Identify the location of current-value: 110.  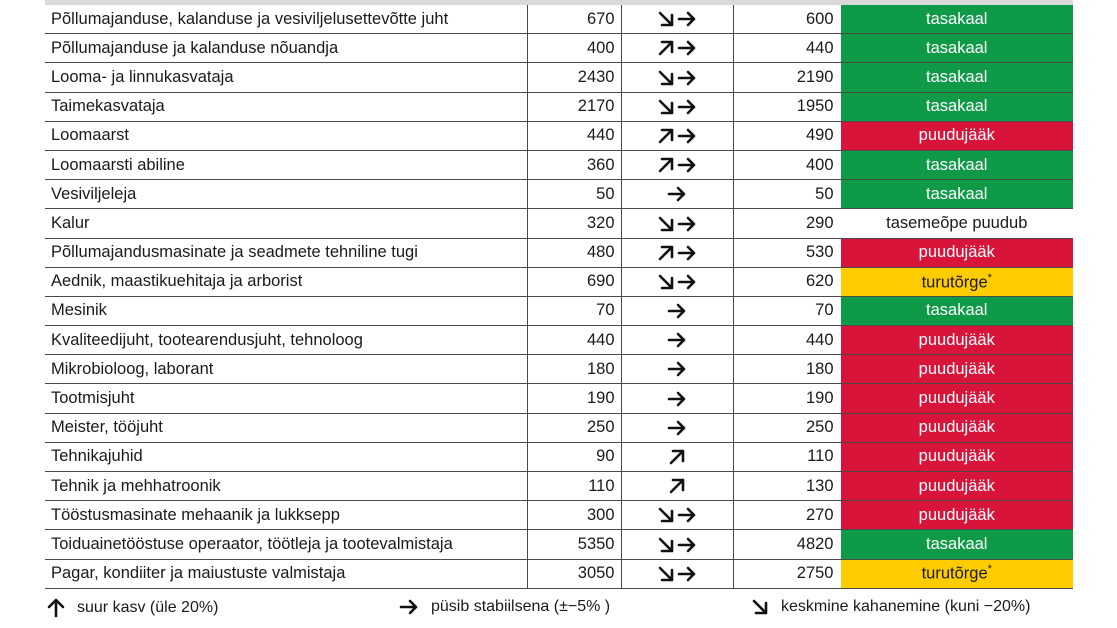
(574, 486).